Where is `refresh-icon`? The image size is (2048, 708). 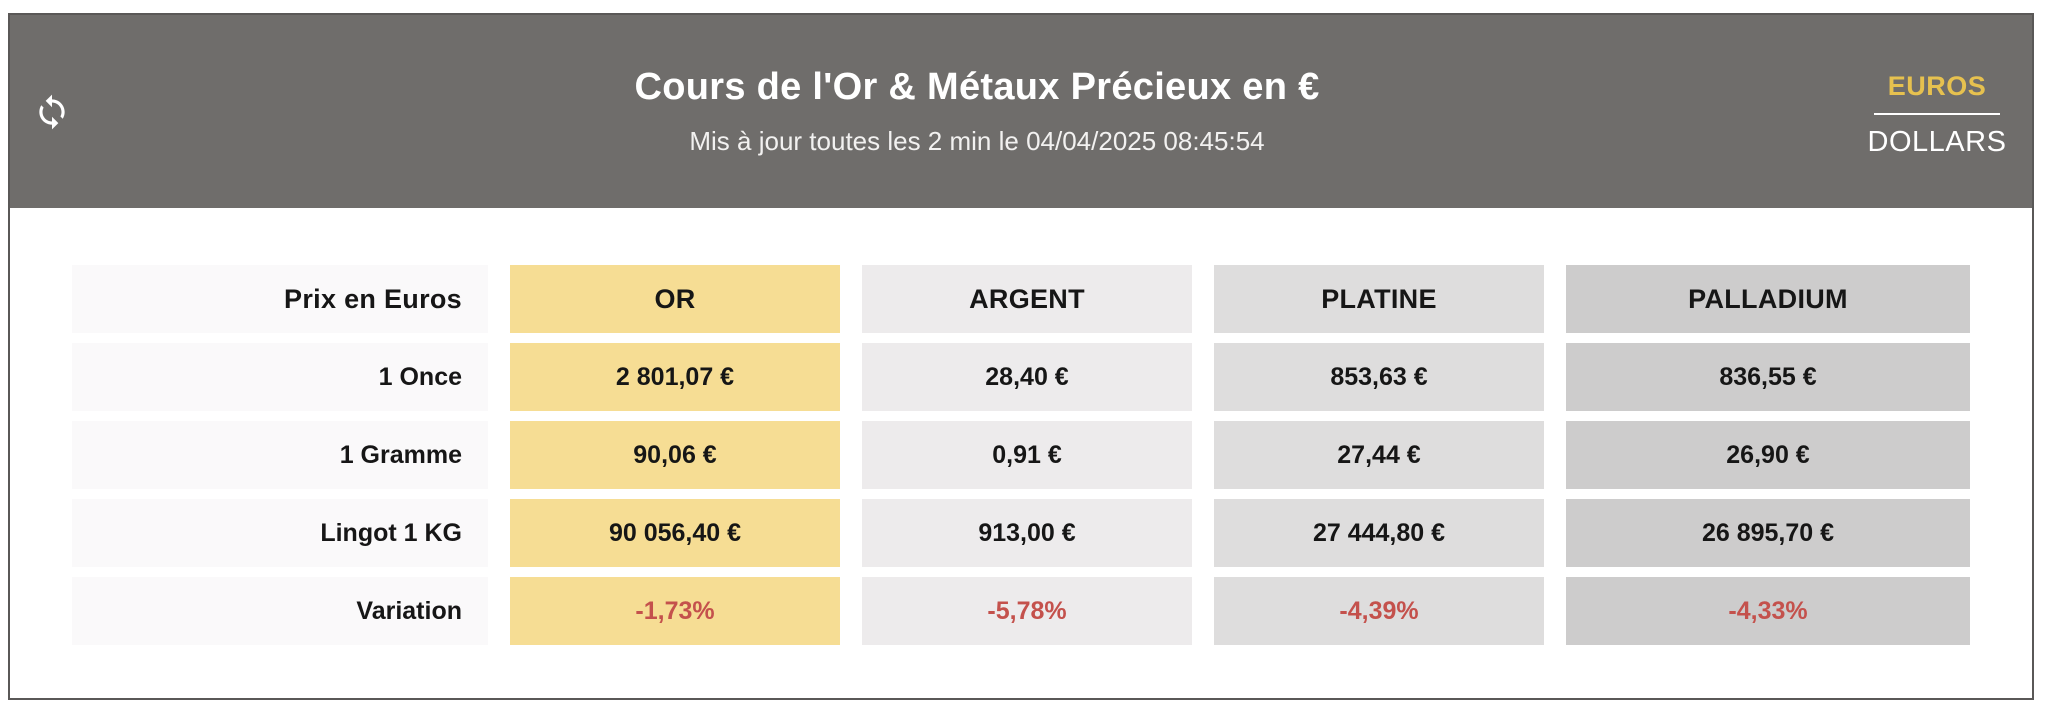
refresh-icon is located at coordinates (52, 113).